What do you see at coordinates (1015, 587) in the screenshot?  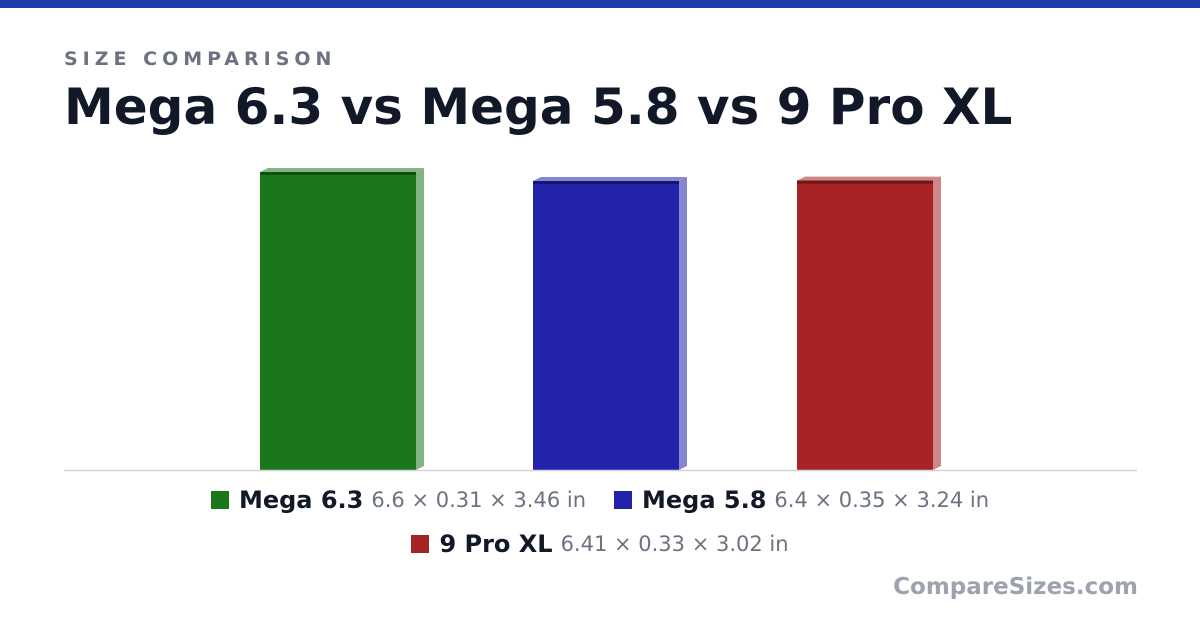 I see `site-watermark: CompareSizes.com` at bounding box center [1015, 587].